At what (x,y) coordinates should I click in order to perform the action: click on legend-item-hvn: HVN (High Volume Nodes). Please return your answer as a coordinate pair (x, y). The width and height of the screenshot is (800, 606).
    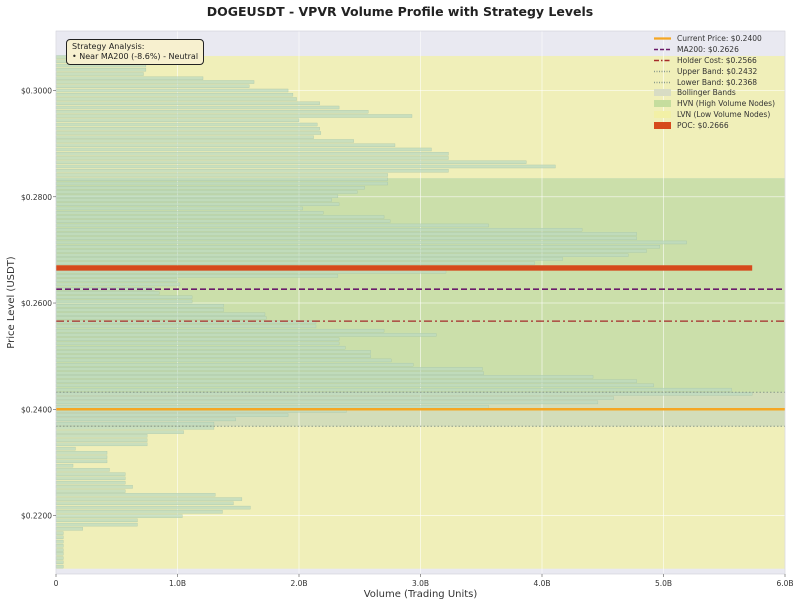
    Looking at the image, I should click on (719, 103).